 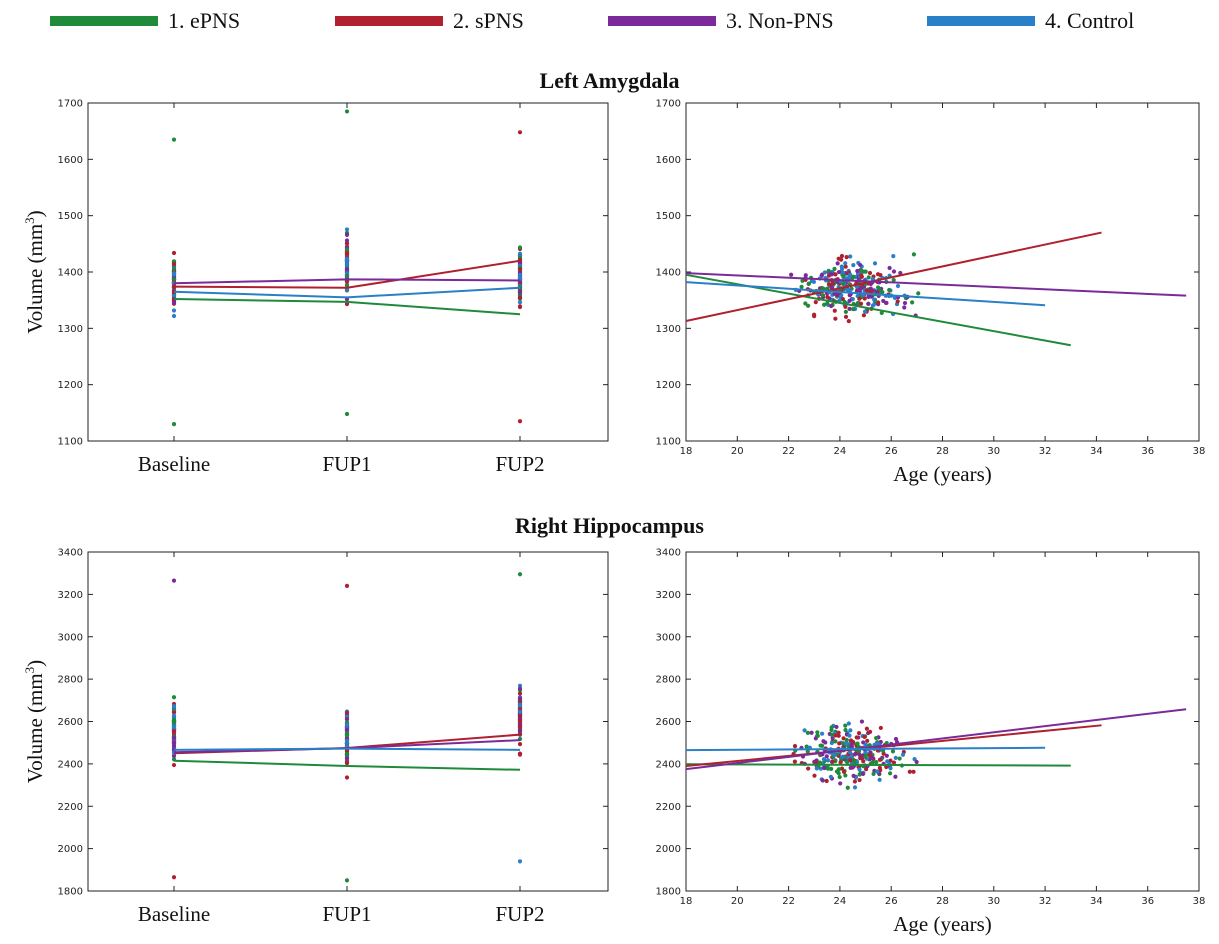 I want to click on y-tick-label: 2200, so click(x=668, y=807).